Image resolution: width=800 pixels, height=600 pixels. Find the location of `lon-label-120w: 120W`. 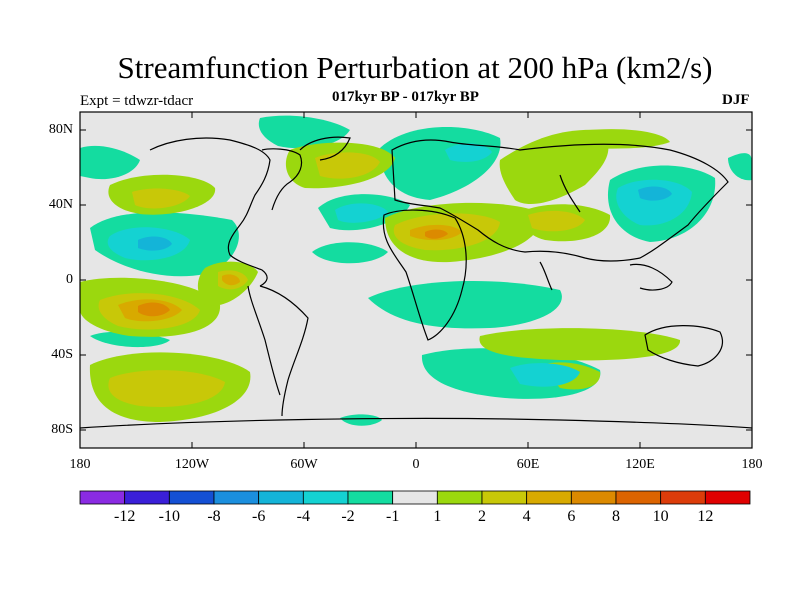

lon-label-120w: 120W is located at coordinates (192, 464).